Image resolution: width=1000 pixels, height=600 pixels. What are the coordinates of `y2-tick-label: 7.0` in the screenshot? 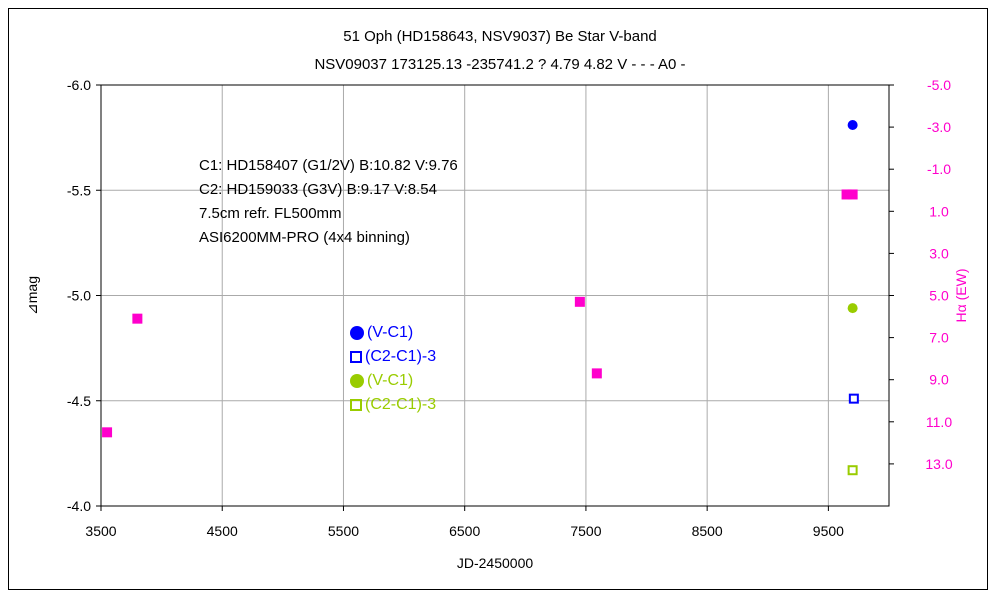 It's located at (939, 338).